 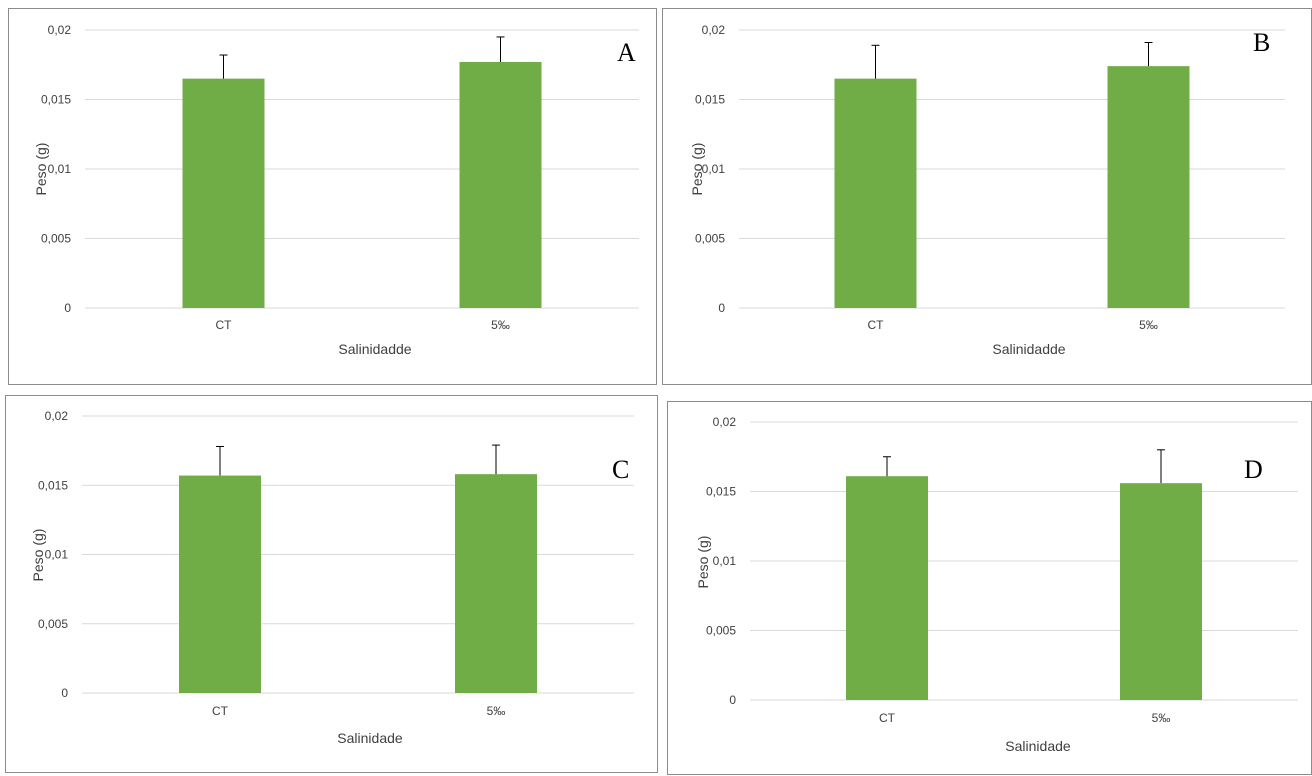 What do you see at coordinates (626, 52) in the screenshot?
I see `panel-letter: A` at bounding box center [626, 52].